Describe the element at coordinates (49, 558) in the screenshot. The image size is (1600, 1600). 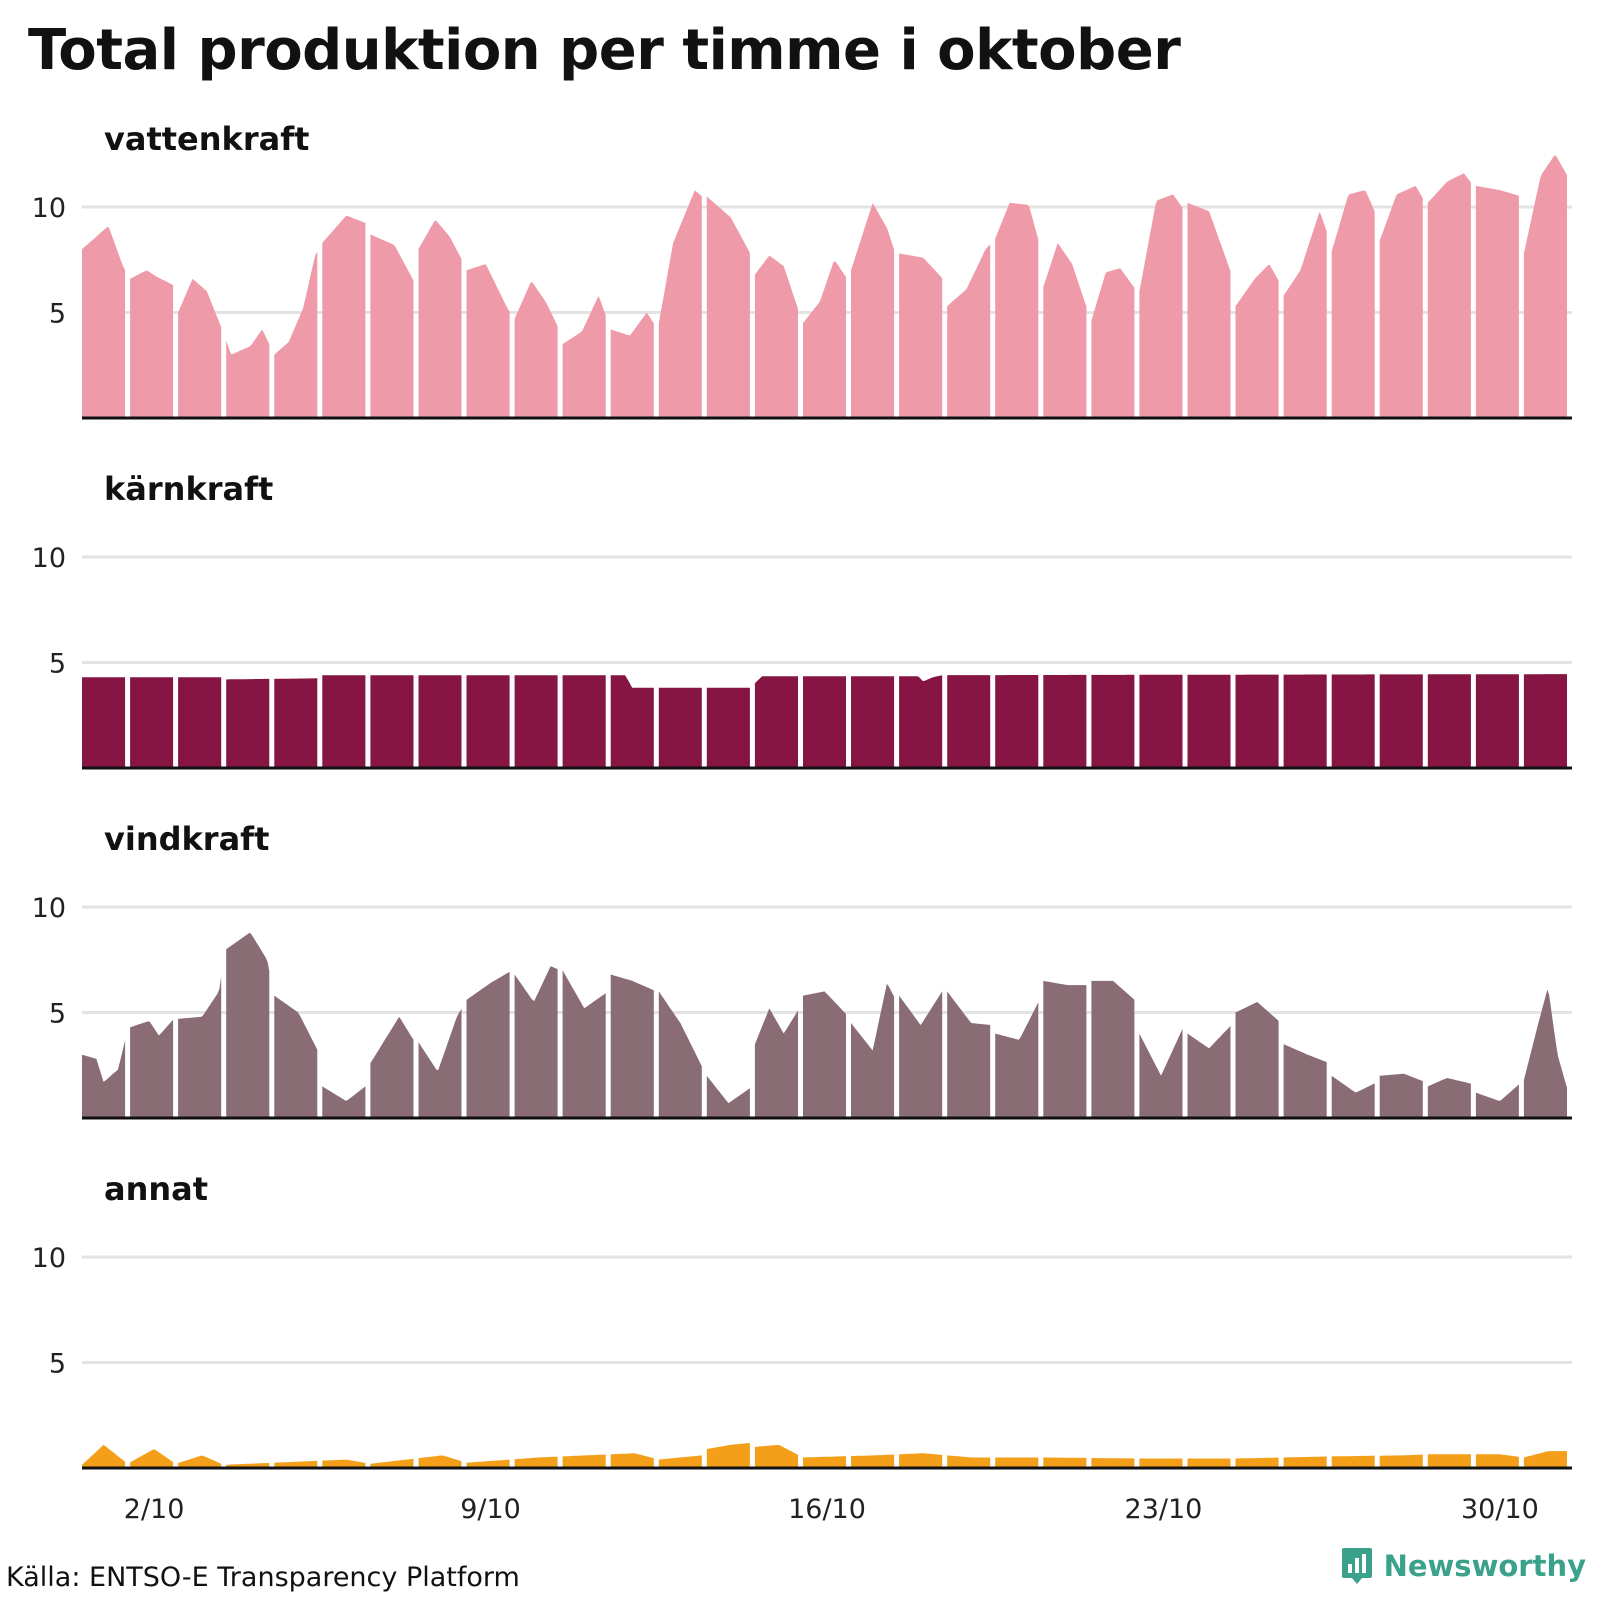
I see `y-tick-label-1-1: 10` at that location.